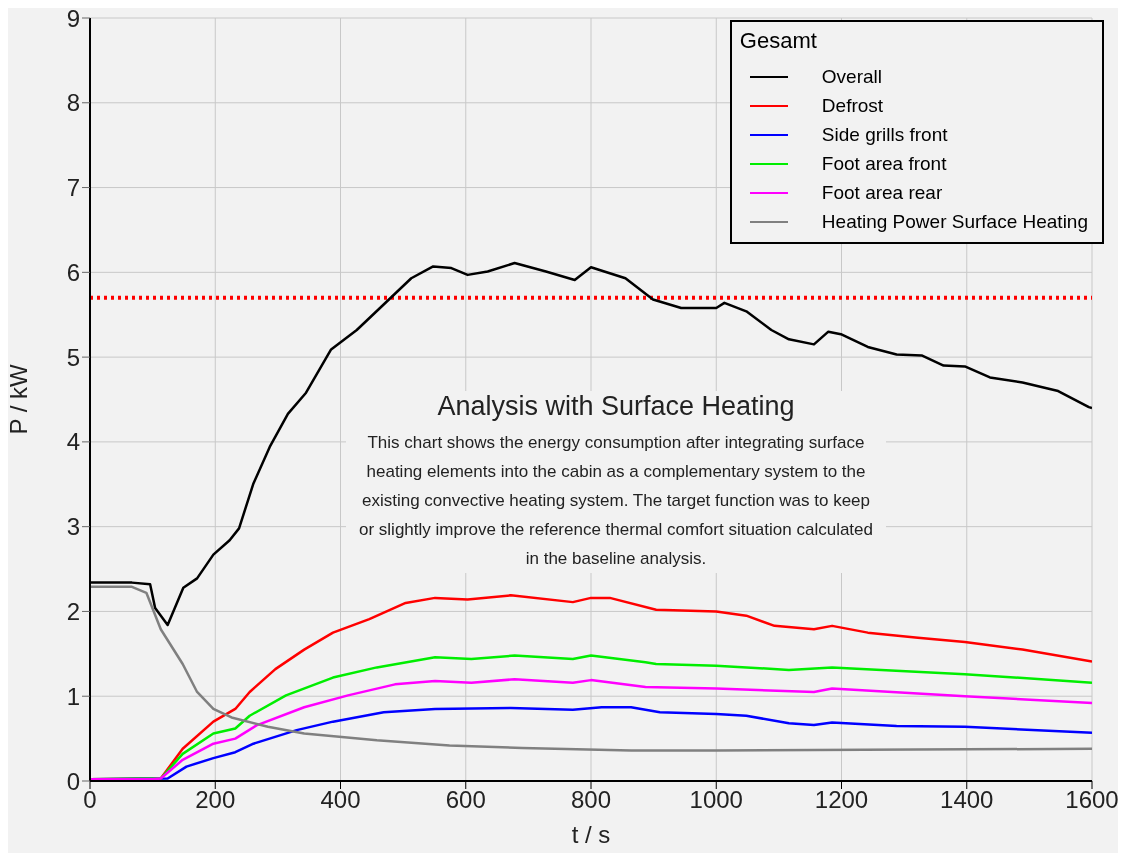  Describe the element at coordinates (716, 800) in the screenshot. I see `x-tick-label: 1000` at that location.